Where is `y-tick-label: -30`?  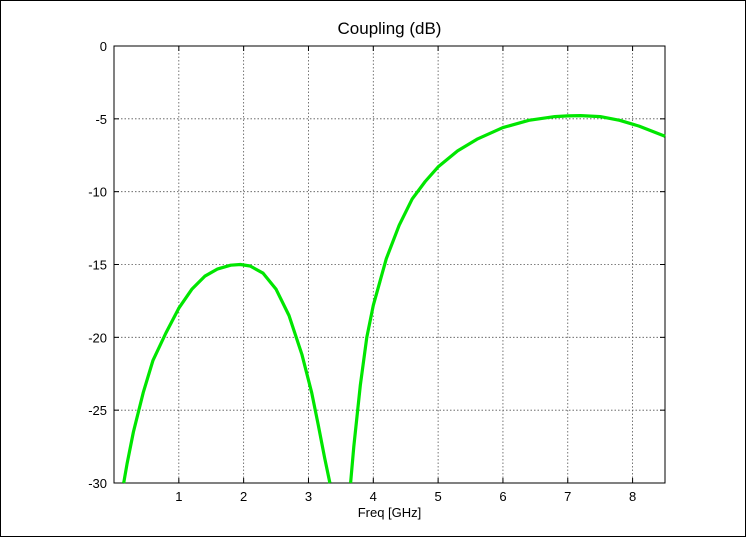
y-tick-label: -30 is located at coordinates (97, 483).